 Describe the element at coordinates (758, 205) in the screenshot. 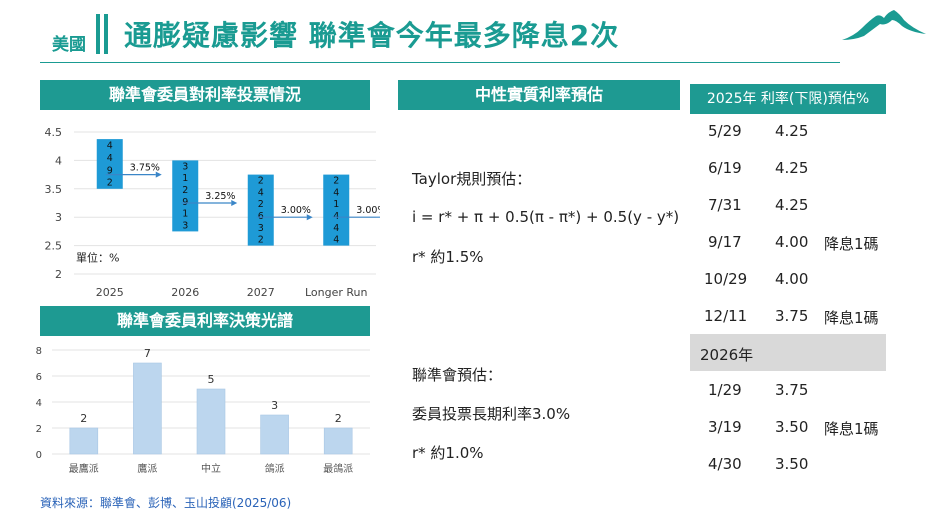

I see `table-row: 7/31 4.25` at that location.